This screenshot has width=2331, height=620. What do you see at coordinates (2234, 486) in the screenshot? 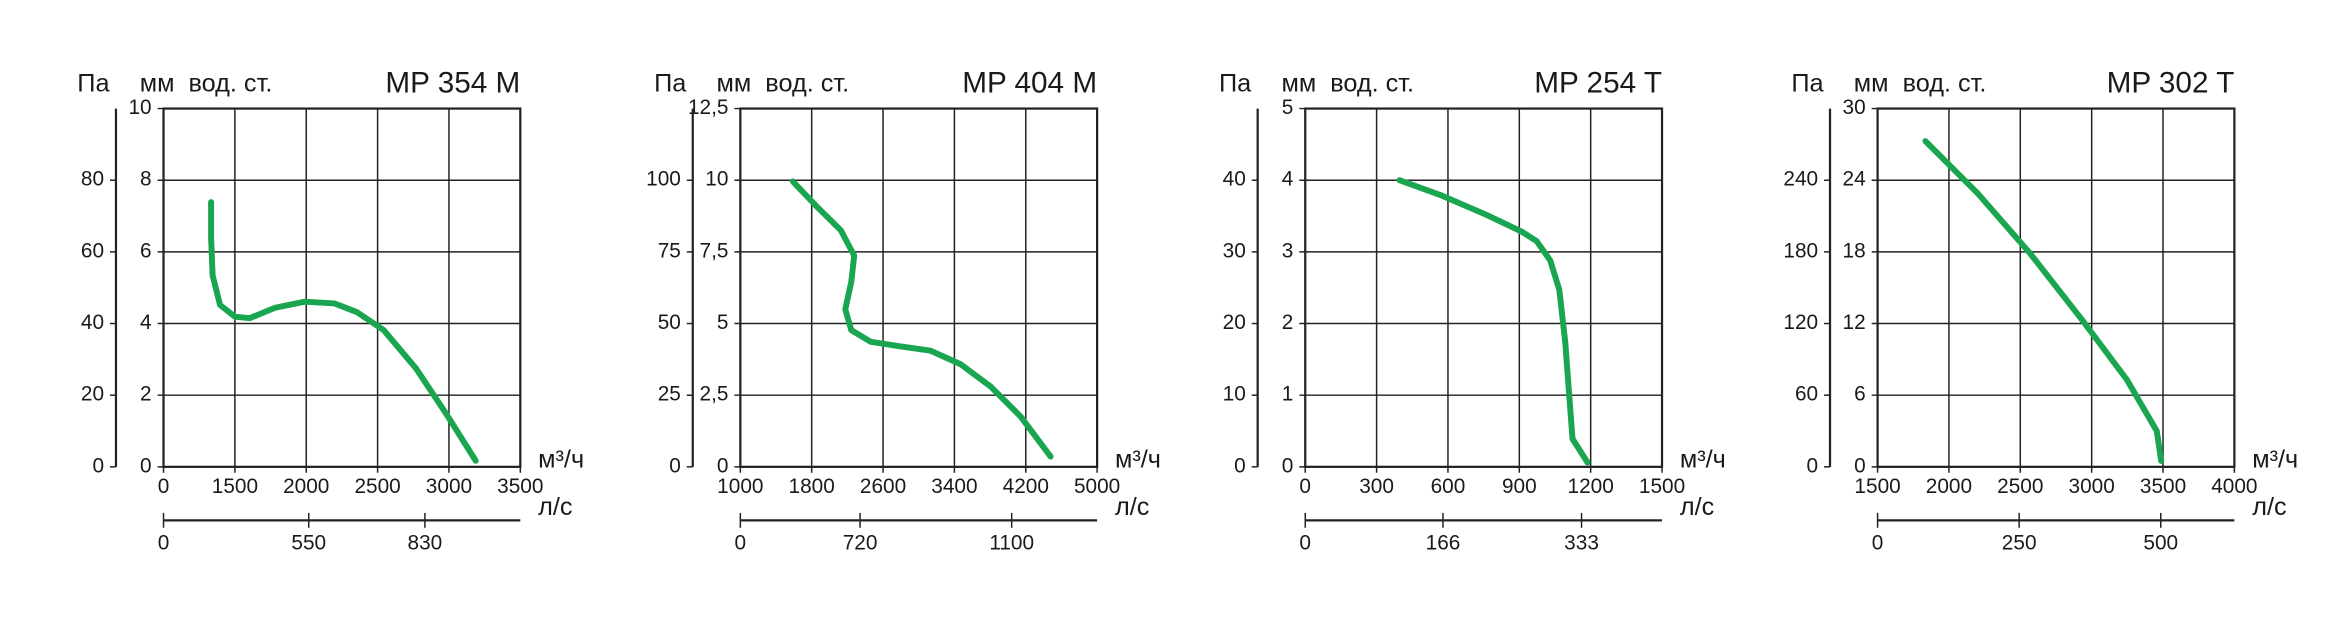
I see `x-tick-label: 4000` at bounding box center [2234, 486].